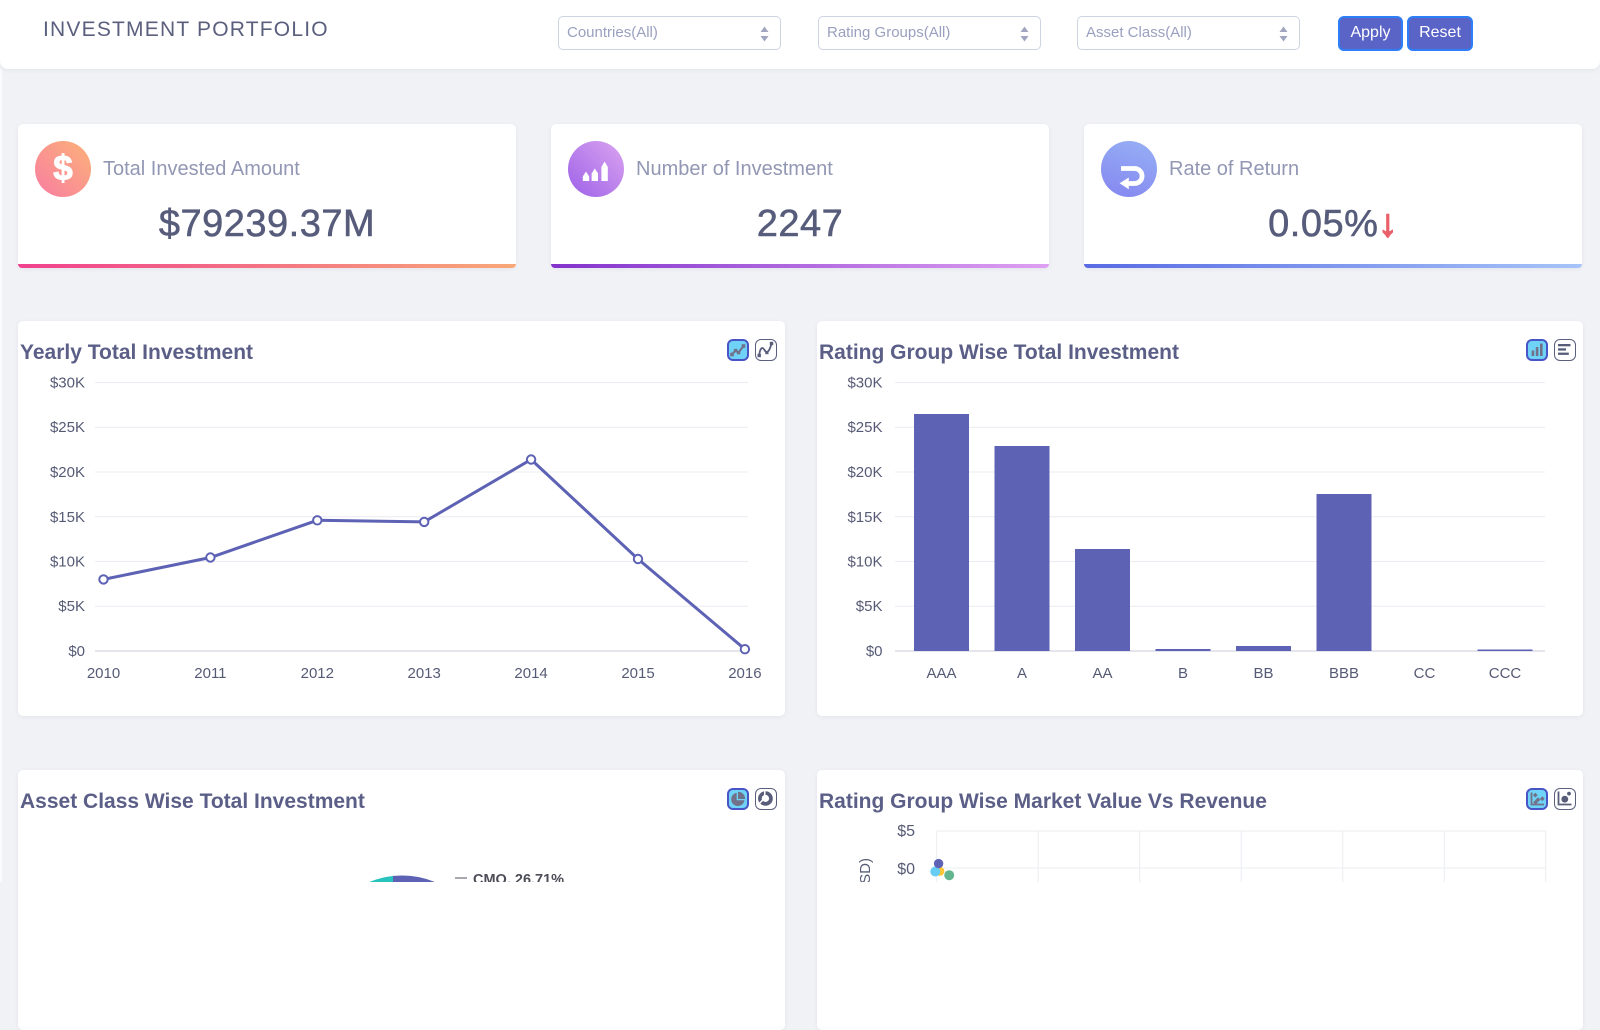  Describe the element at coordinates (424, 673) in the screenshot. I see `svg-text: 2013` at that location.